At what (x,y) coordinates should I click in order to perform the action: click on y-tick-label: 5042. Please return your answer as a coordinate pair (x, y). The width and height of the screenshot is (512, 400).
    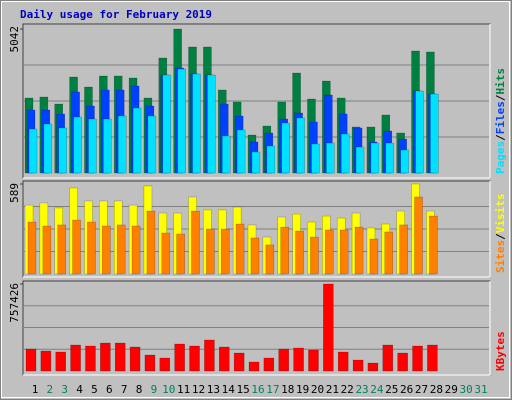
    Looking at the image, I should click on (14, 39).